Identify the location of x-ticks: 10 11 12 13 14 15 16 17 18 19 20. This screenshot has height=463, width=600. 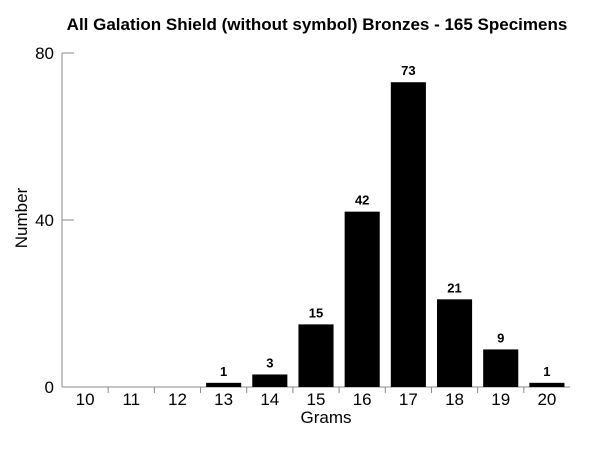
(316, 398).